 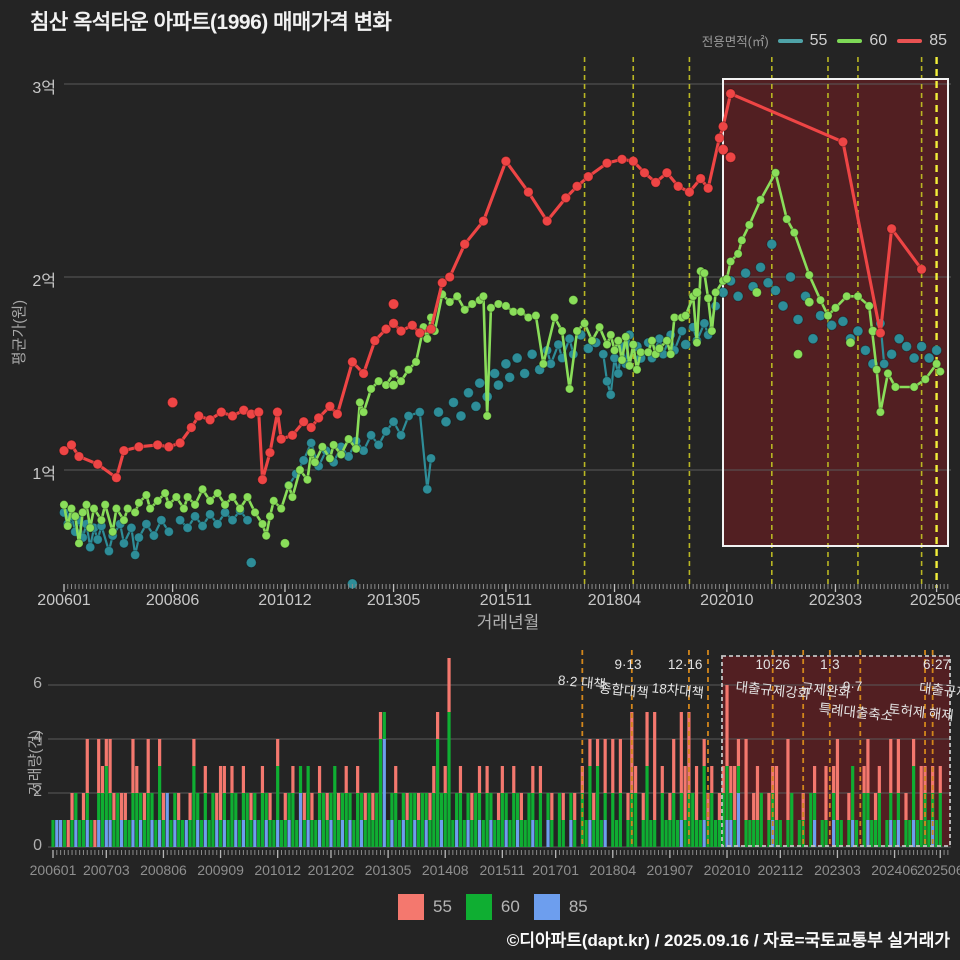 What do you see at coordinates (802, 41) in the screenshot?
I see `legend-top-item-55: 55` at bounding box center [802, 41].